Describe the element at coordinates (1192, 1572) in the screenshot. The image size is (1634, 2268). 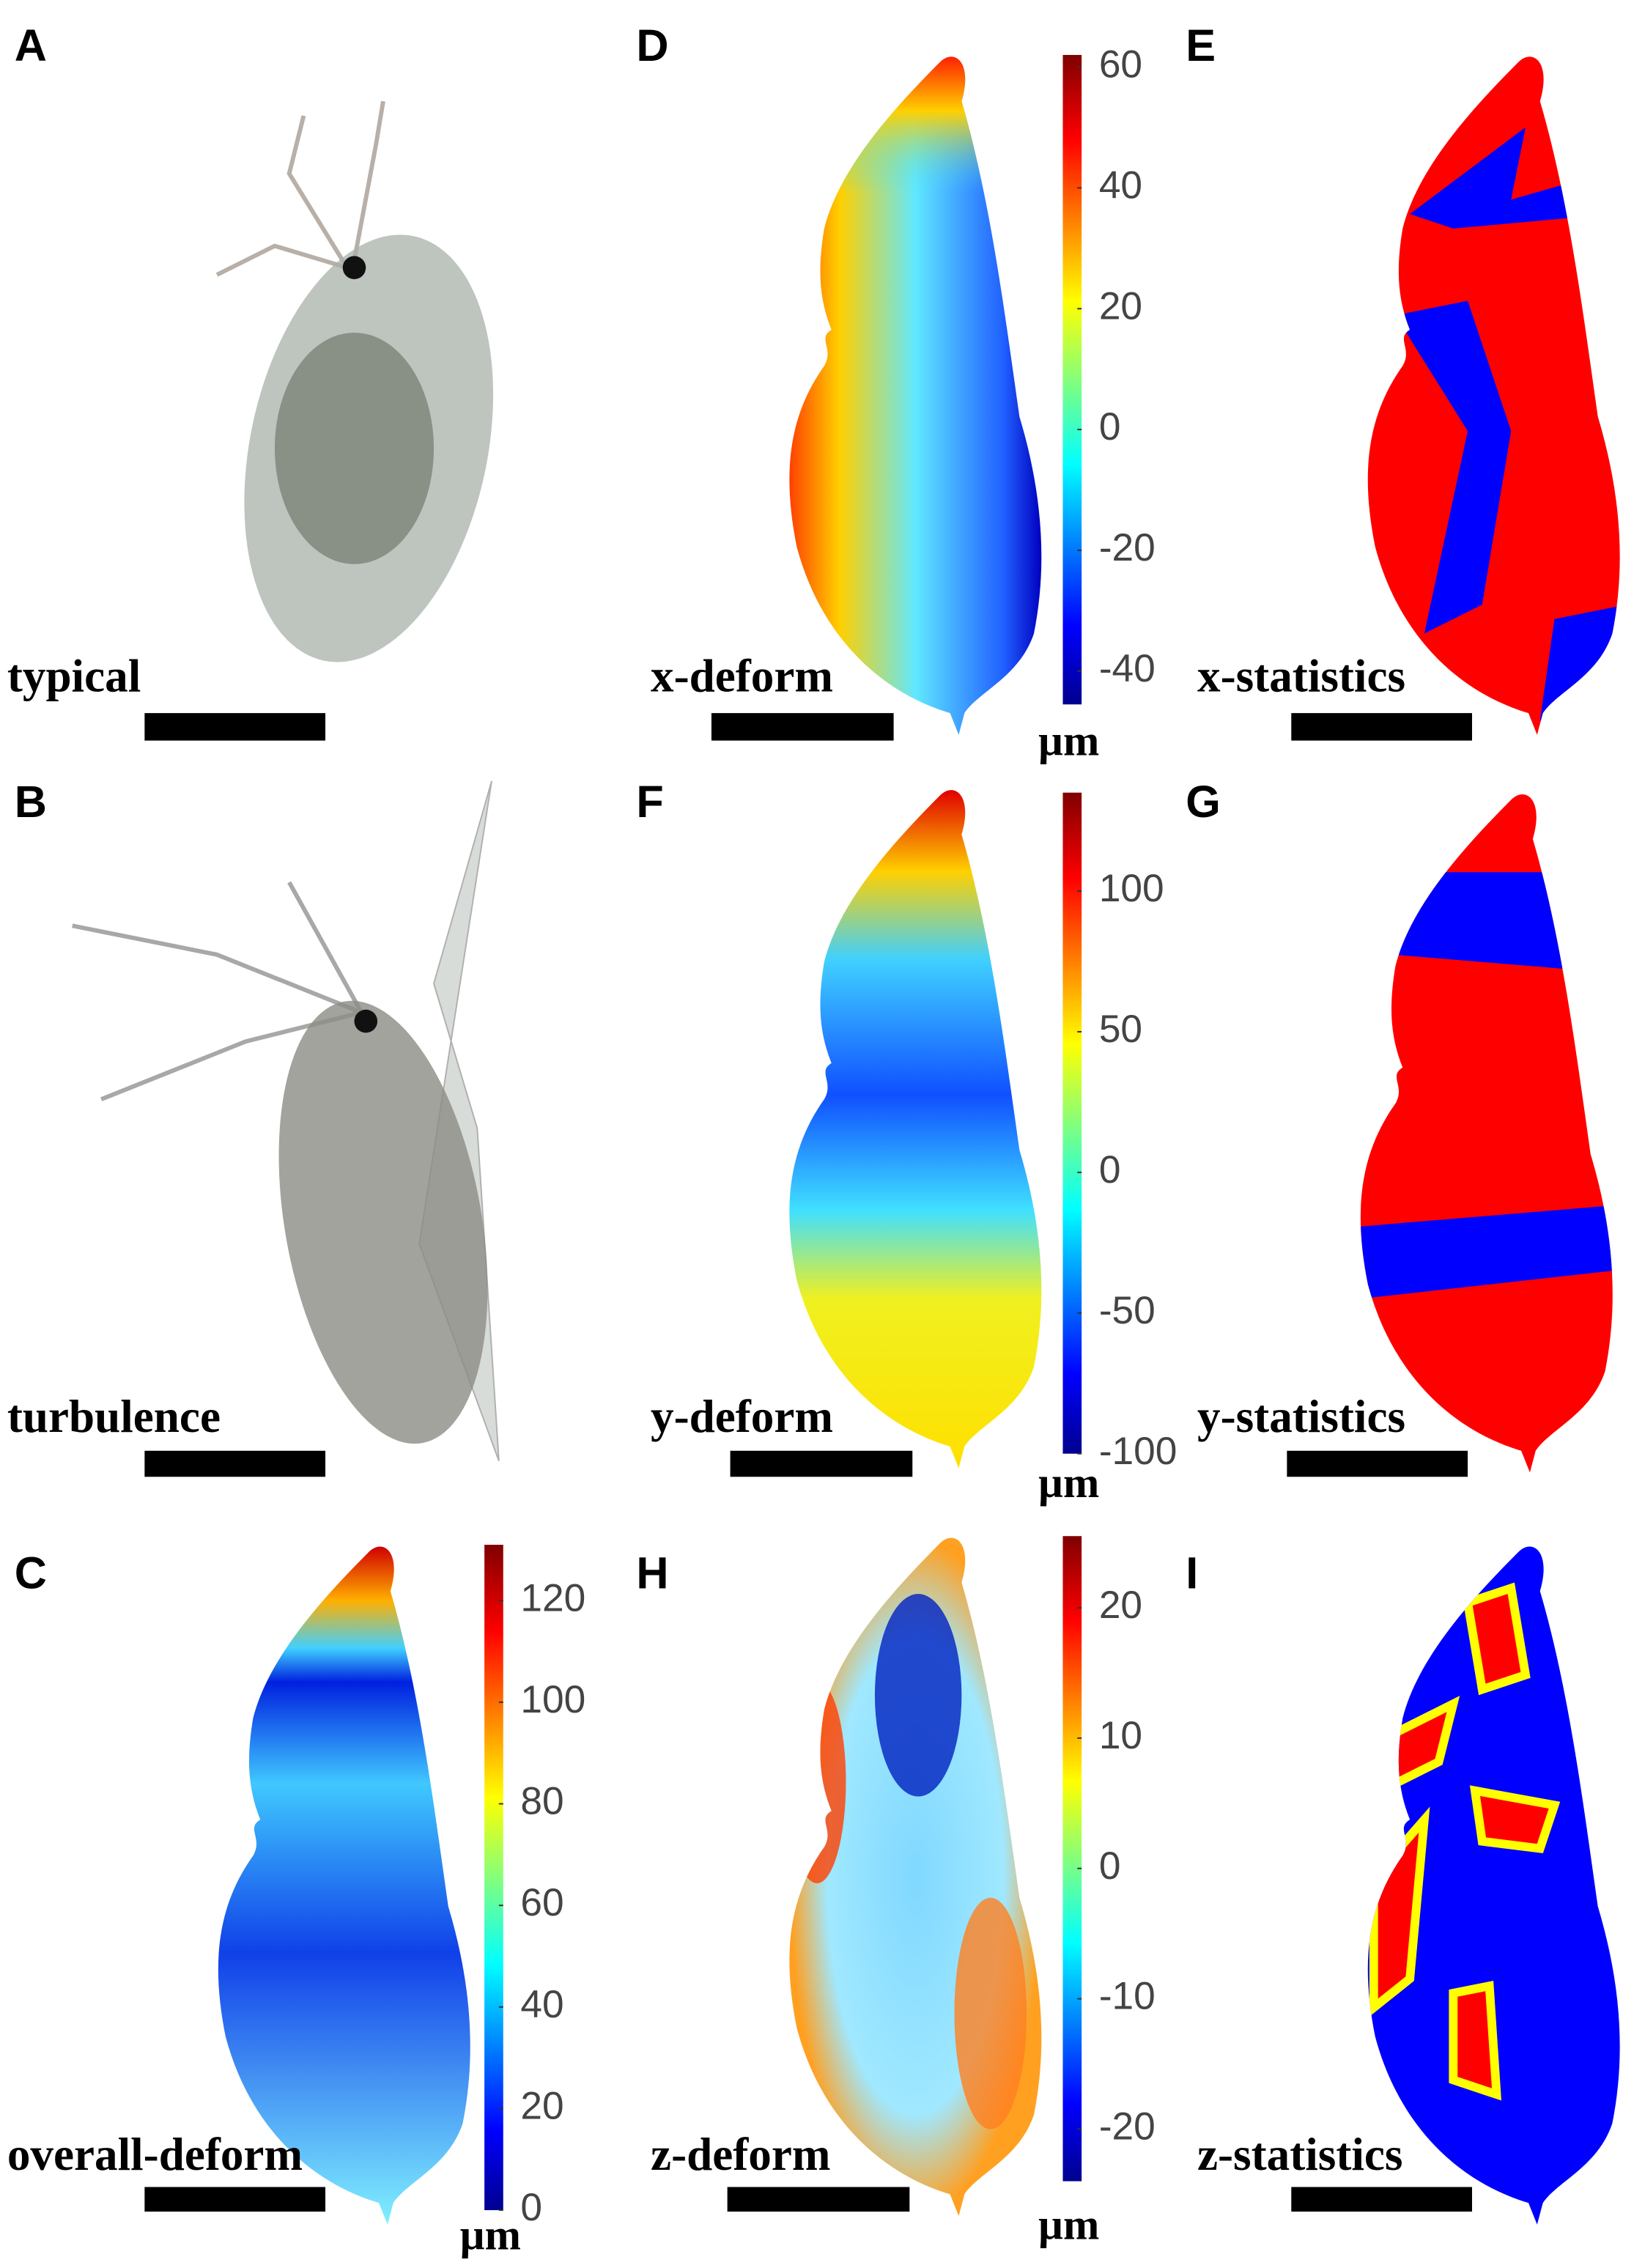
I see `panel-letter: I` at that location.